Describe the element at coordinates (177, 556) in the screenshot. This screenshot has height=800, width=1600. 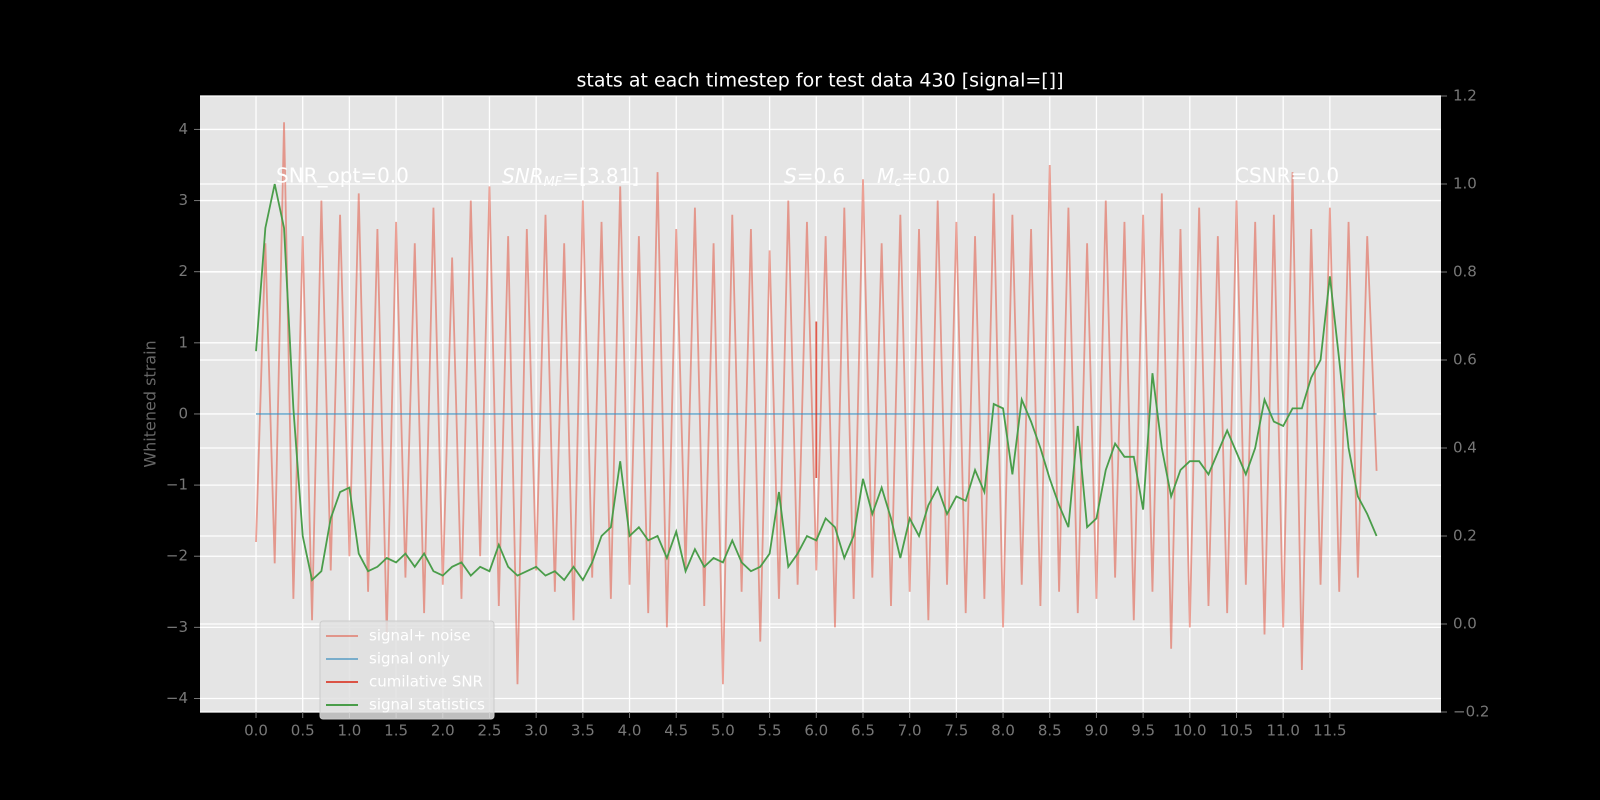
I see `y-tick-label: −2` at that location.